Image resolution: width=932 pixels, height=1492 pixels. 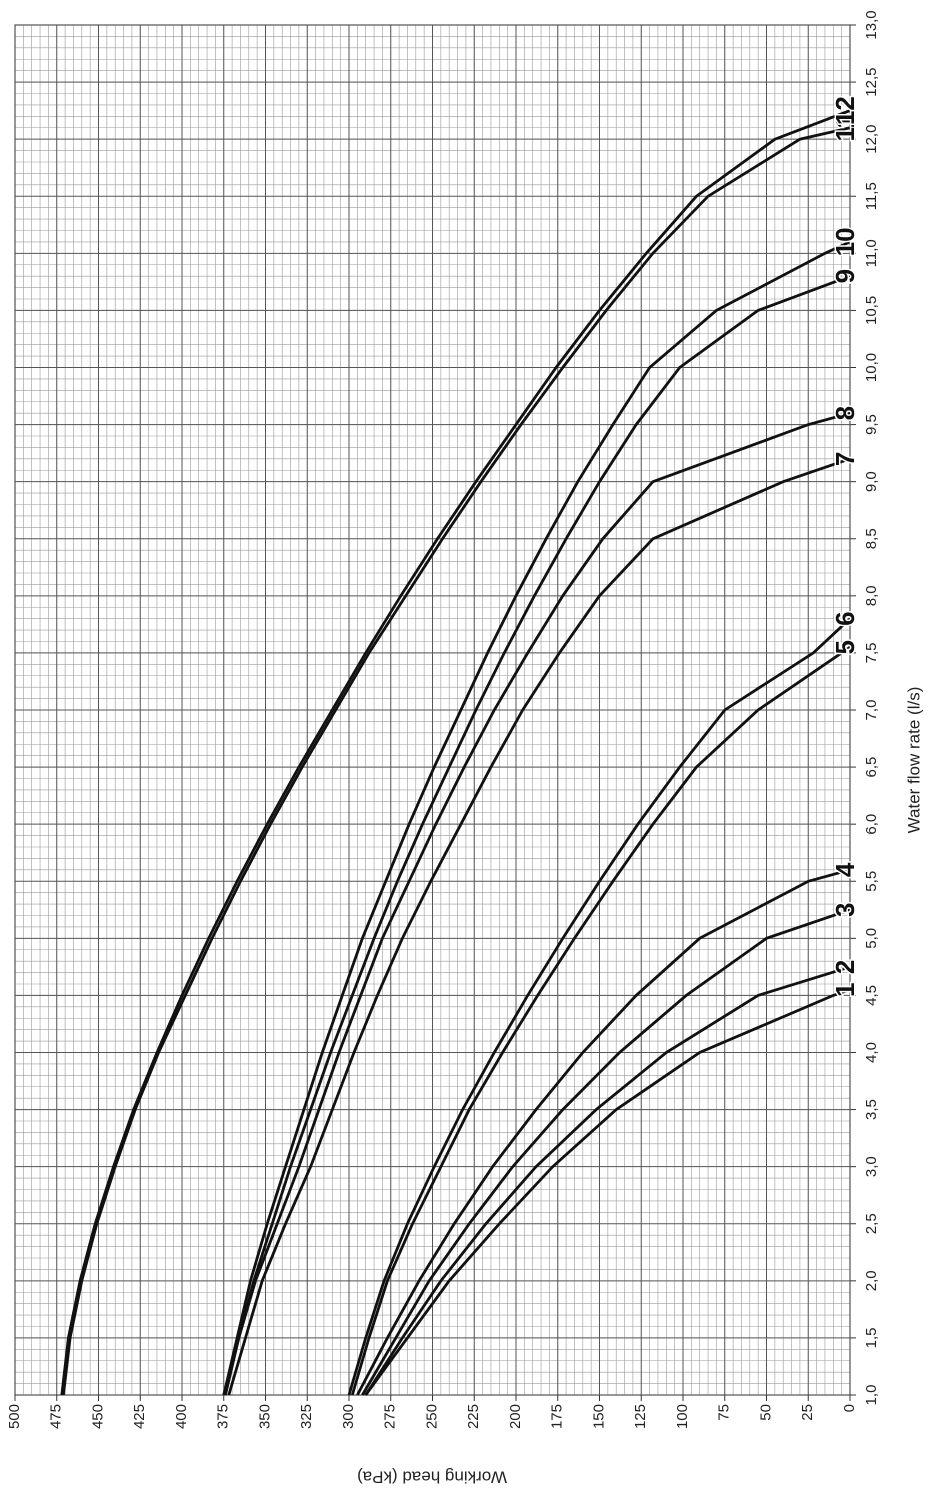 I want to click on x-tick-label: 3,0, so click(x=871, y=1166).